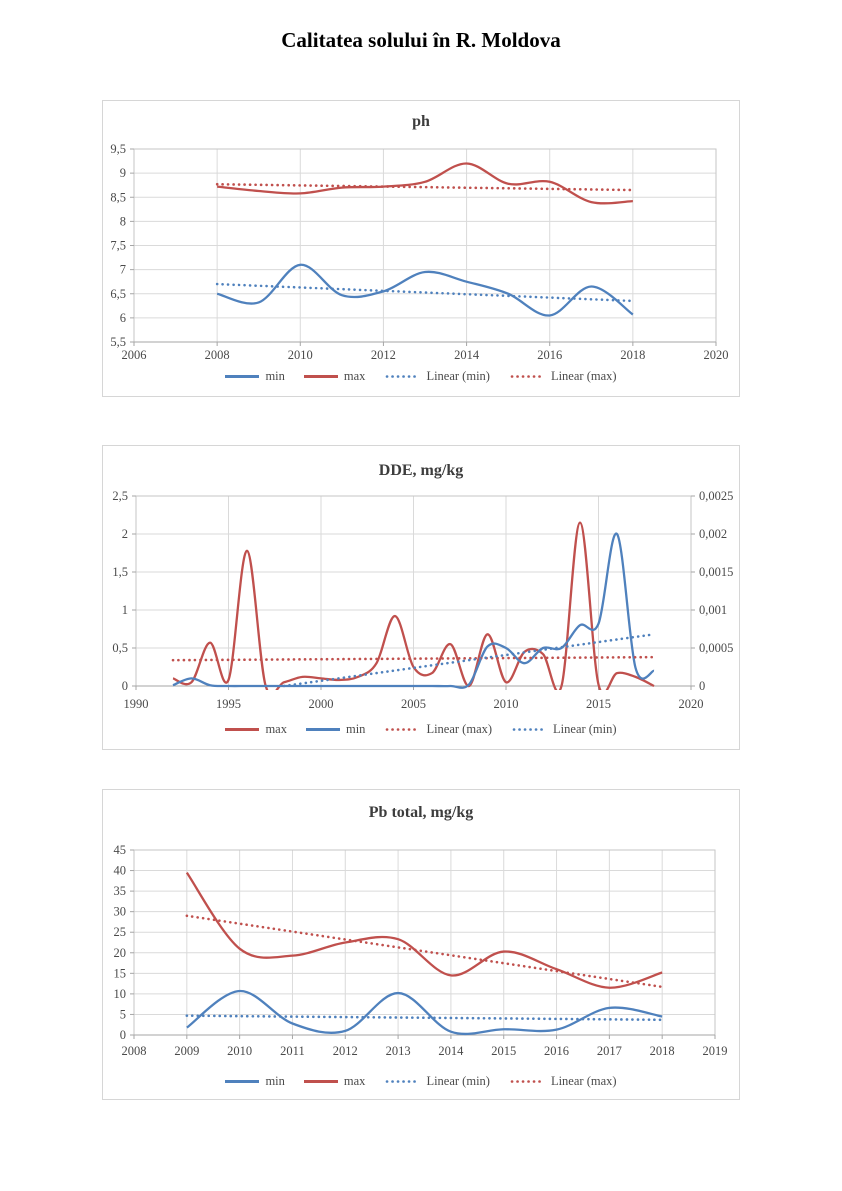  What do you see at coordinates (118, 197) in the screenshot?
I see `y-axis-label: 8,5` at bounding box center [118, 197].